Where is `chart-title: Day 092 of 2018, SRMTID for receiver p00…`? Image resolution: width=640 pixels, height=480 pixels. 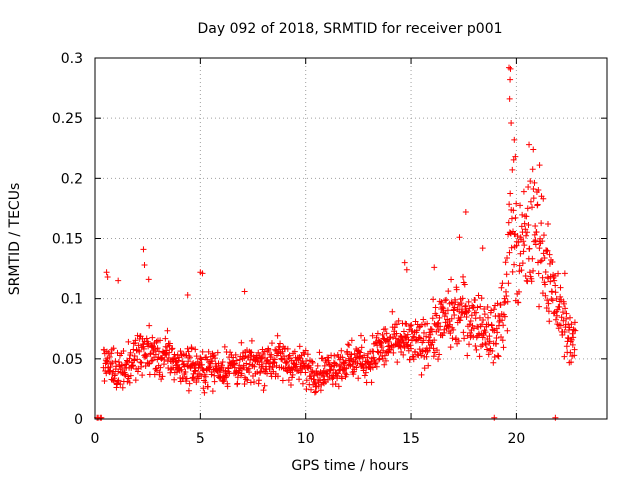
chart-title: Day 092 of 2018, SRMTID for receiver p00… is located at coordinates (349, 29).